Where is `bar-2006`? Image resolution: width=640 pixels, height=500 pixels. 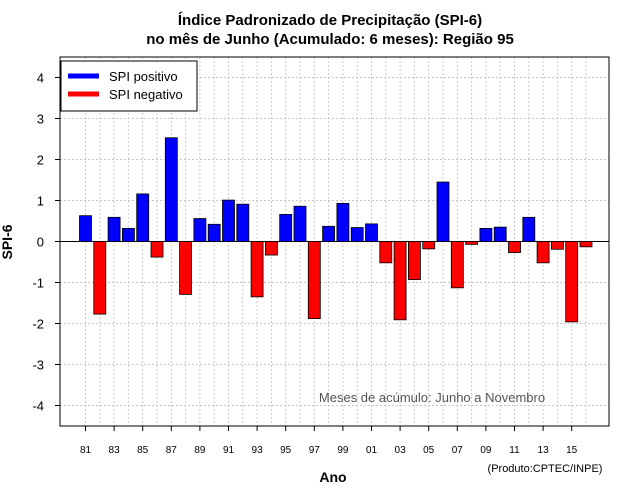 bar-2006 is located at coordinates (443, 211).